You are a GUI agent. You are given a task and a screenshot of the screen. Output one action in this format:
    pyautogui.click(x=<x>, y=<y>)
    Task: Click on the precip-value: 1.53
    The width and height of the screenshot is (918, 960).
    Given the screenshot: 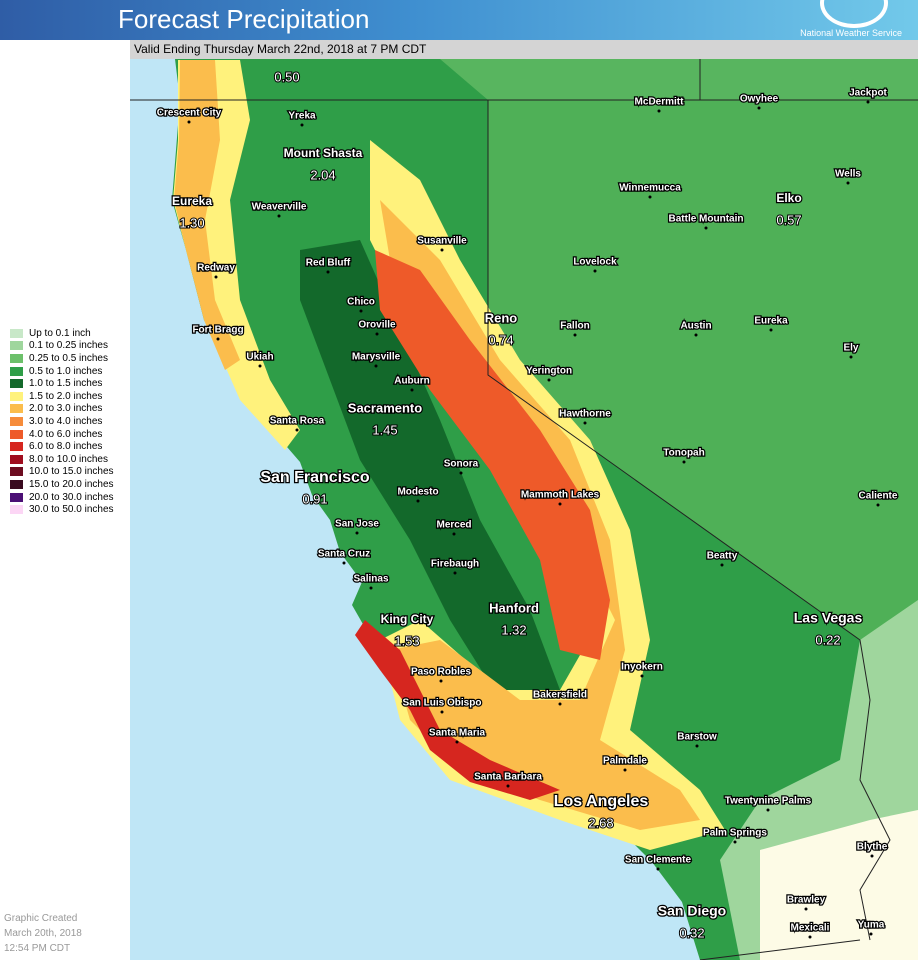 What is the action you would take?
    pyautogui.click(x=406, y=640)
    